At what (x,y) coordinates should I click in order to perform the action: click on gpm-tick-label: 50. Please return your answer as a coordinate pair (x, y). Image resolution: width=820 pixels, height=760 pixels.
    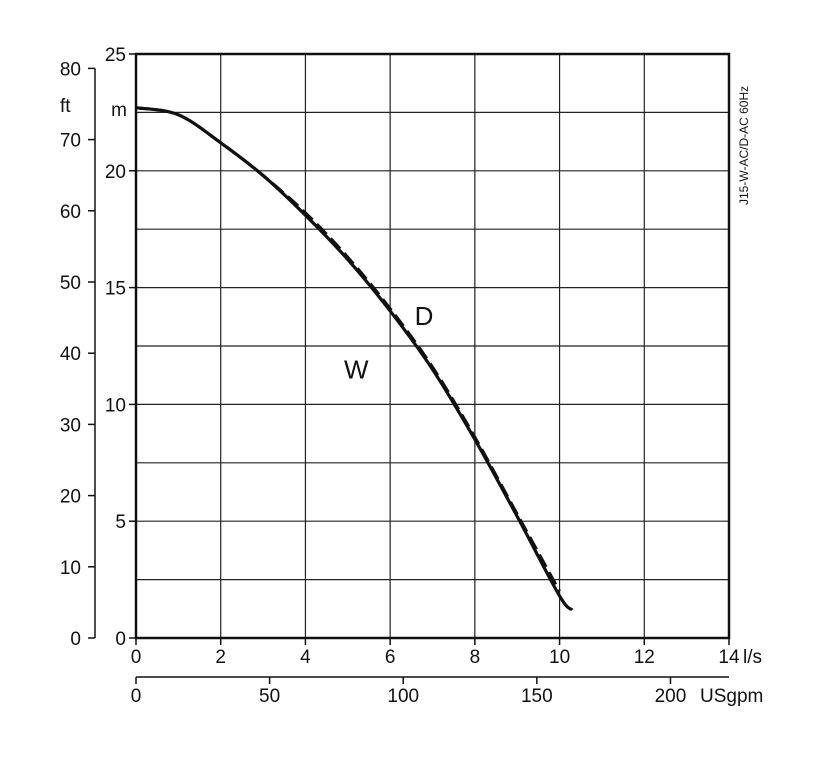
    Looking at the image, I should click on (269, 696).